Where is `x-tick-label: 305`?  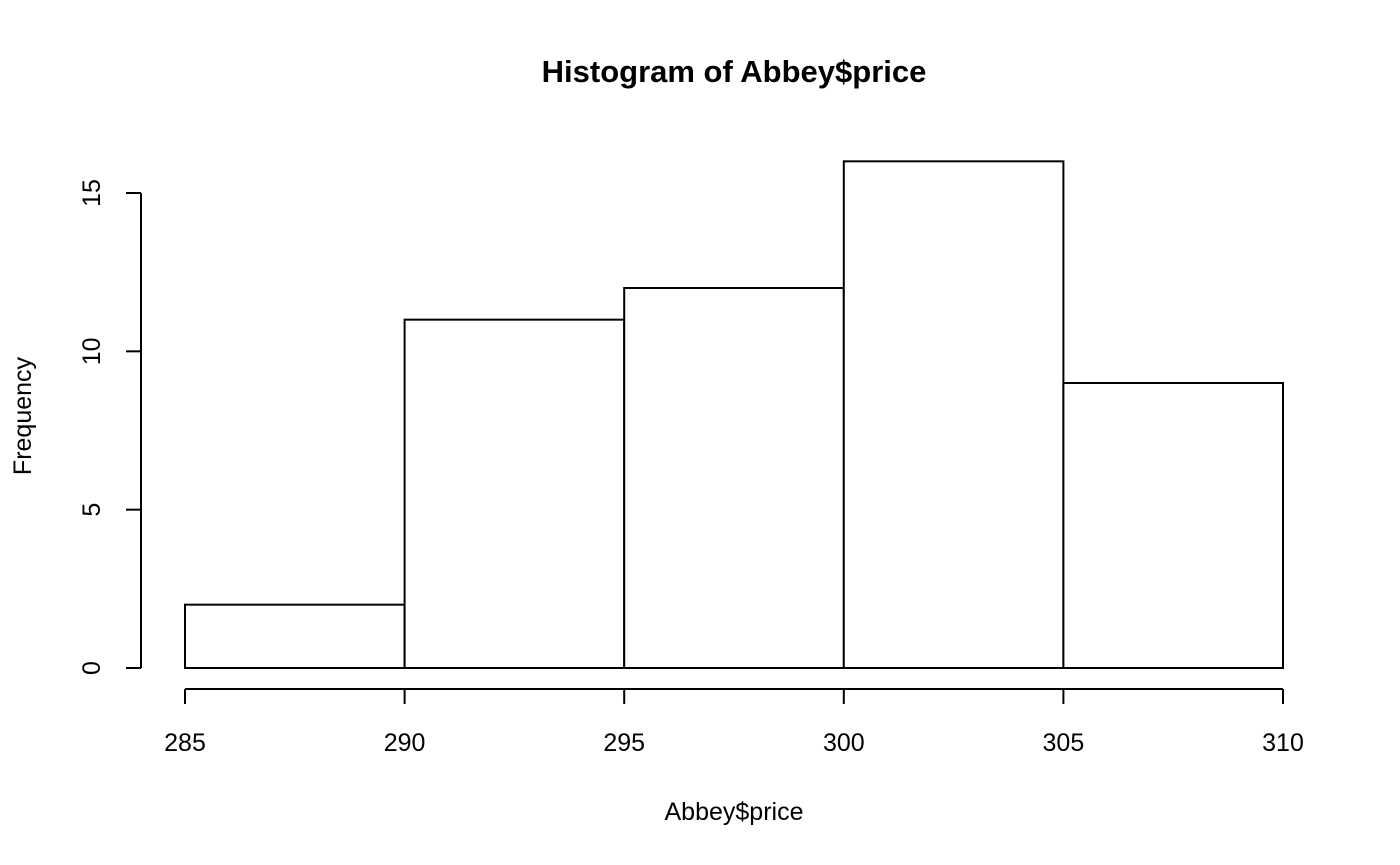
x-tick-label: 305 is located at coordinates (1064, 743).